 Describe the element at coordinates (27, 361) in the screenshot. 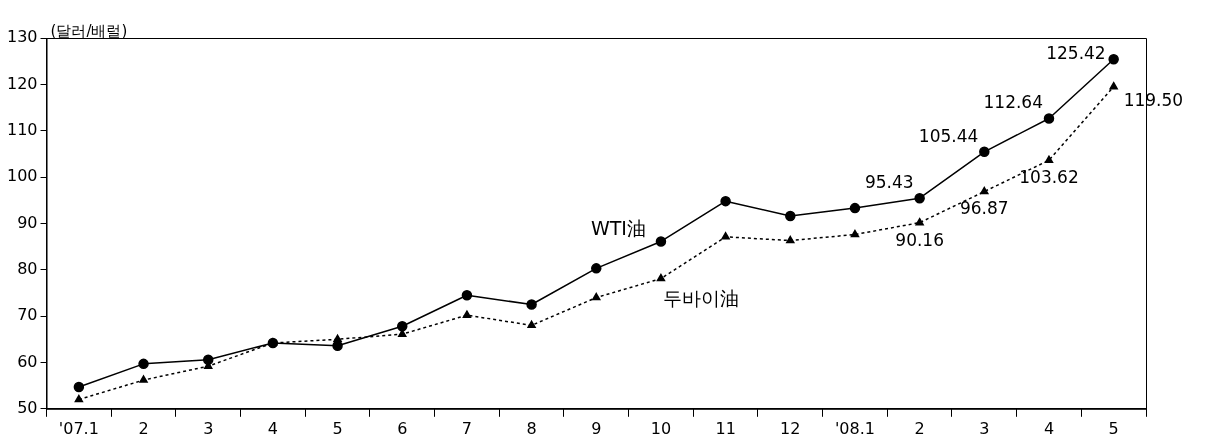

I see `y-tick-label: 60` at that location.